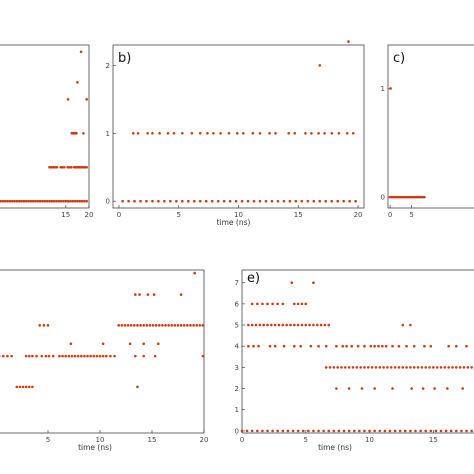 The image size is (474, 474). I want to click on x-tick-label: 5, so click(48, 440).